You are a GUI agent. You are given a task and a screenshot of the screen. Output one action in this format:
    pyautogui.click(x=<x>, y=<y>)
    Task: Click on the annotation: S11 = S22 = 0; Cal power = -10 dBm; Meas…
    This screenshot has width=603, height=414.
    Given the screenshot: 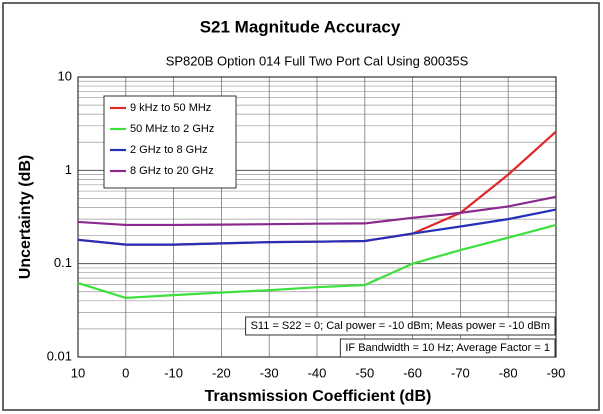 What is the action you would take?
    pyautogui.click(x=400, y=326)
    